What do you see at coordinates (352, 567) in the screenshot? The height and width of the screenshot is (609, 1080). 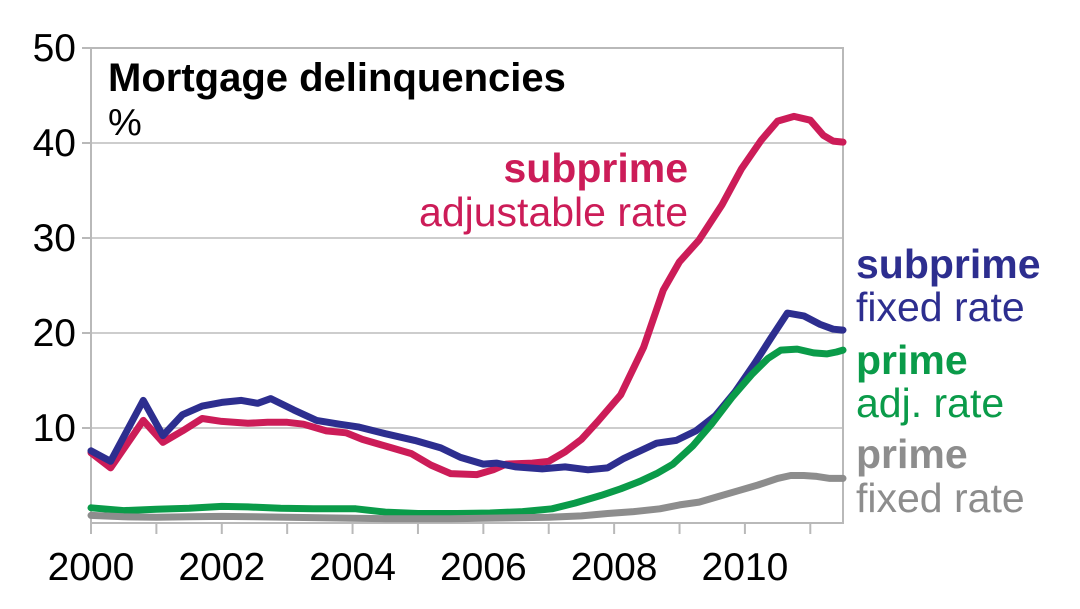 I see `x-tick-label-2004: 2004` at bounding box center [352, 567].